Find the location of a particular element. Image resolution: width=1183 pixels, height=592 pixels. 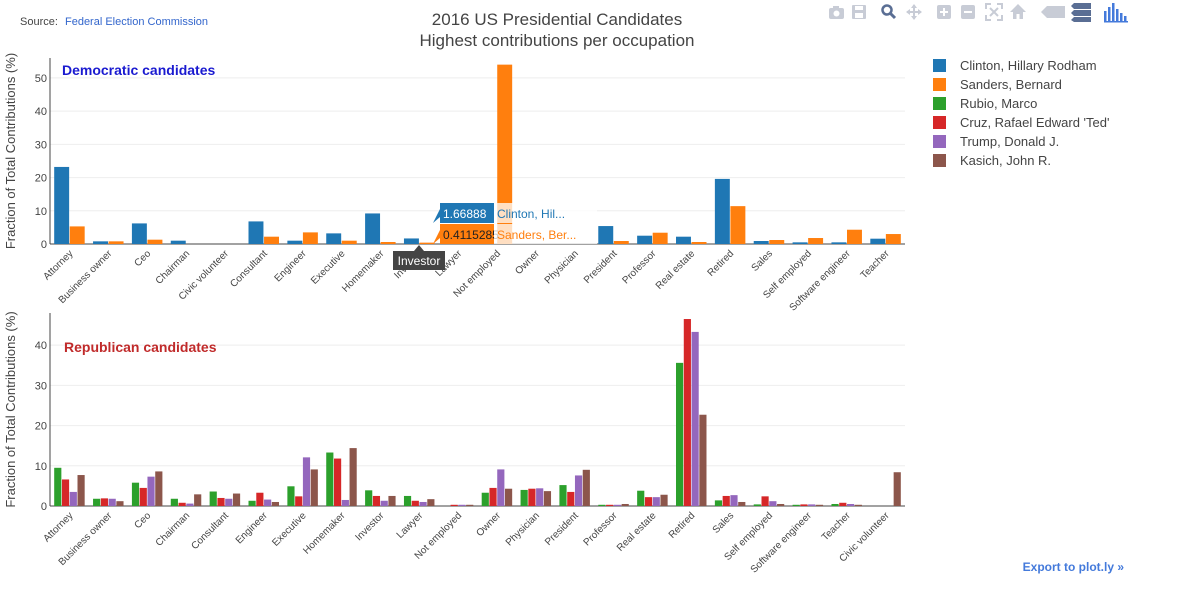

camera-icon is located at coordinates (836, 12).